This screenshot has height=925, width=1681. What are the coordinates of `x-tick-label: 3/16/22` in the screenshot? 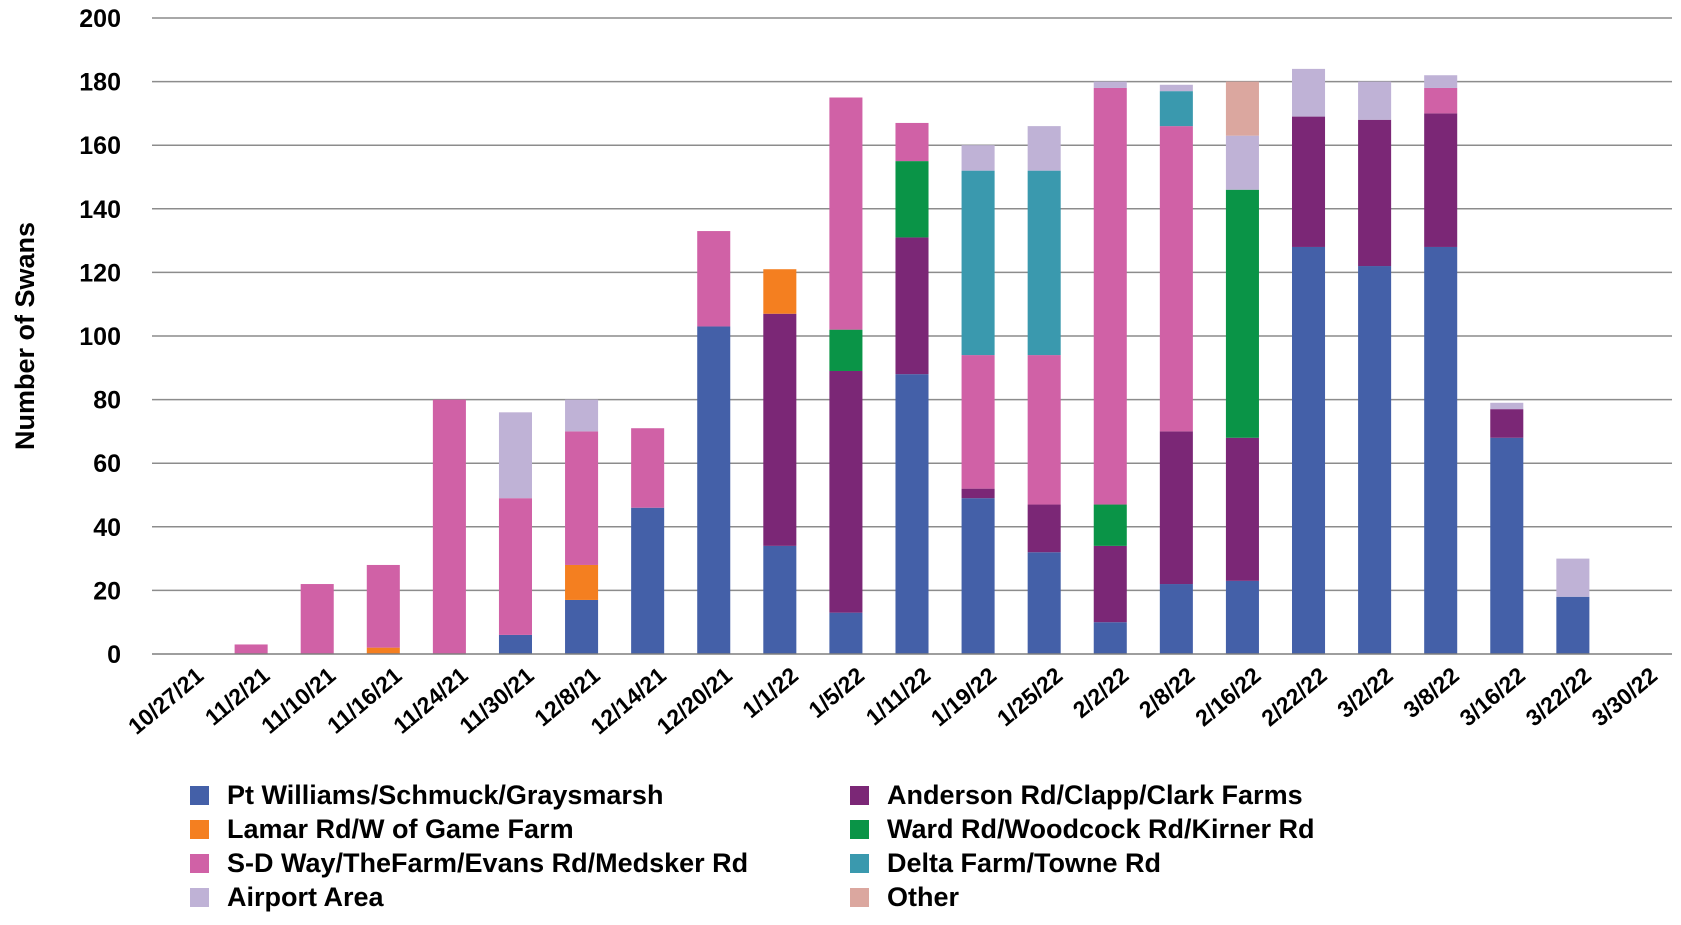 It's located at (1492, 696).